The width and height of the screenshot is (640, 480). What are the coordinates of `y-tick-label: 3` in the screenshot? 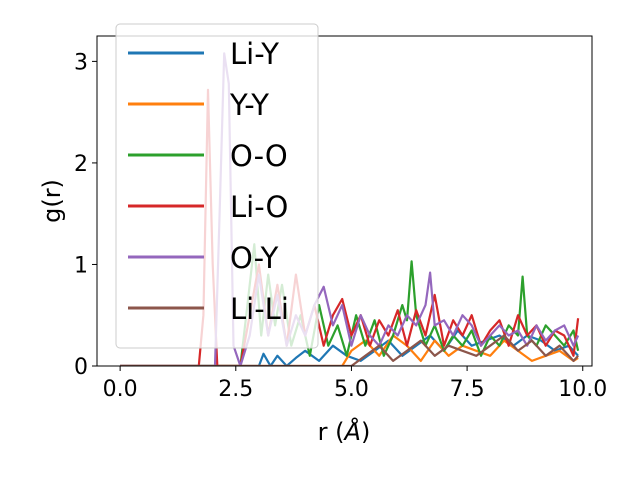 It's located at (81, 62).